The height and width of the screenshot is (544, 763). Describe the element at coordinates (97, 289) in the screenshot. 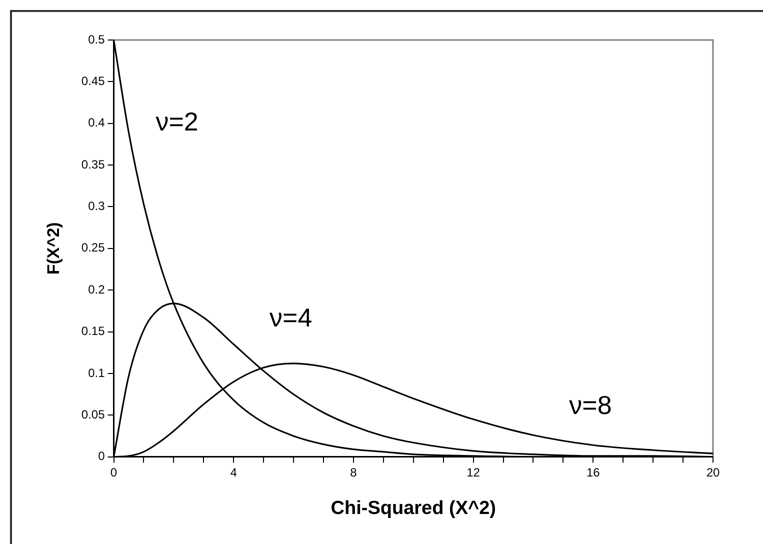

I see `y-tick-label: 0.2` at that location.